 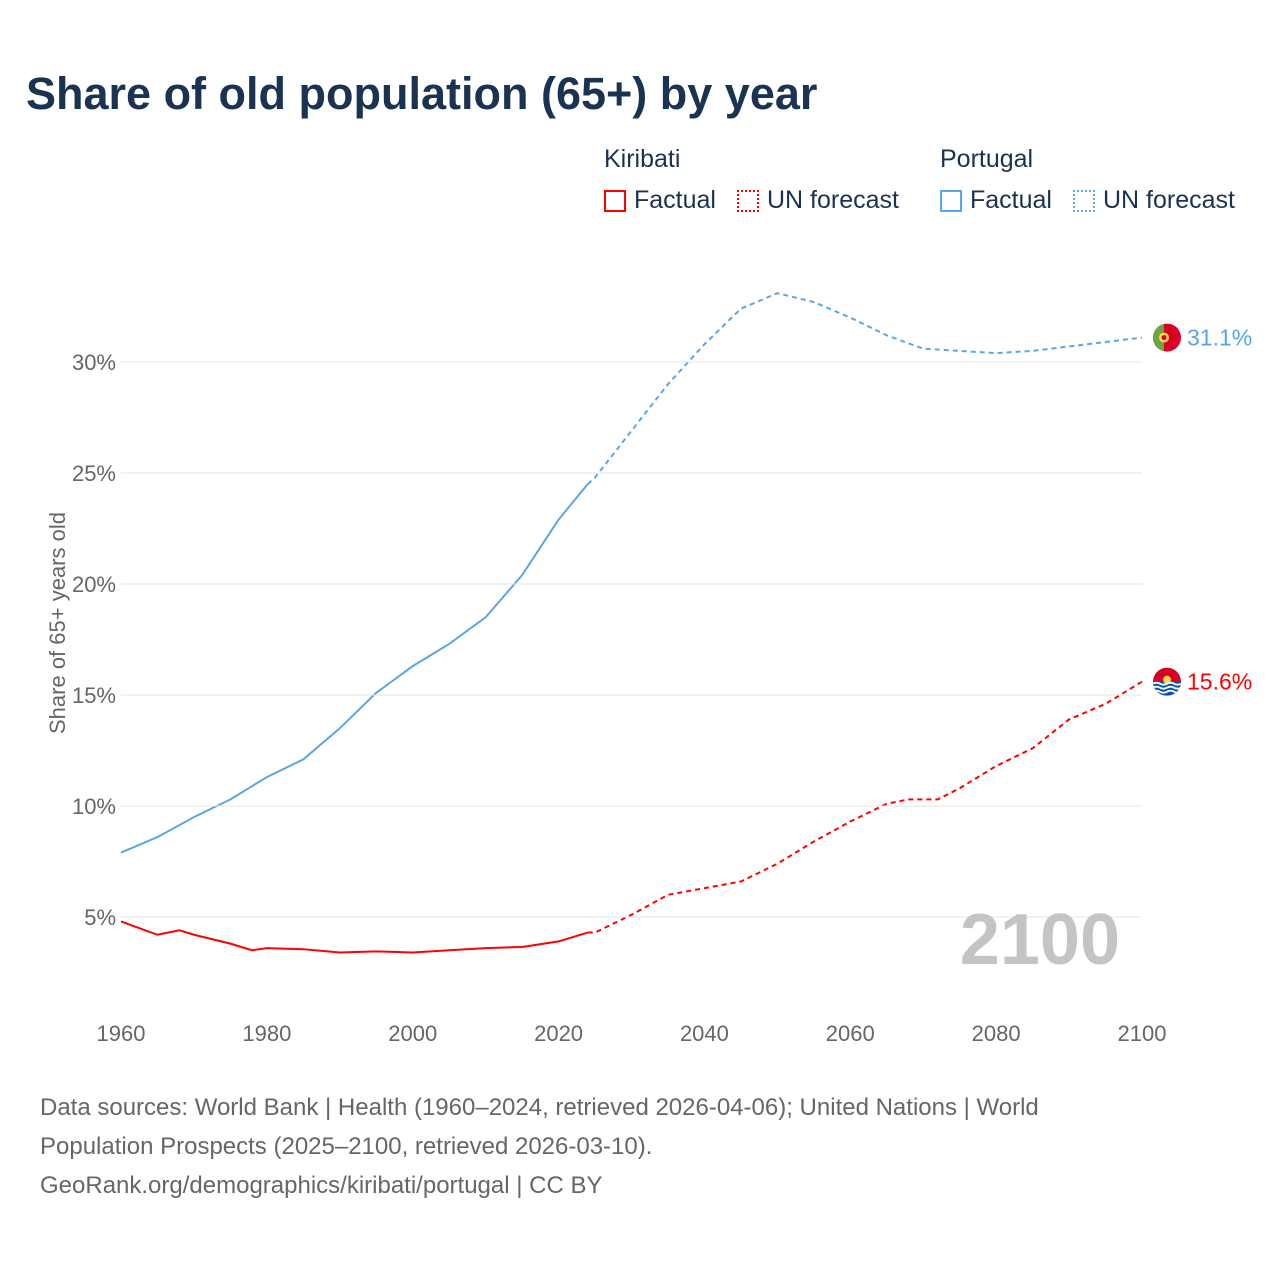 I want to click on legend-portugal-title: Portugal, so click(x=987, y=159).